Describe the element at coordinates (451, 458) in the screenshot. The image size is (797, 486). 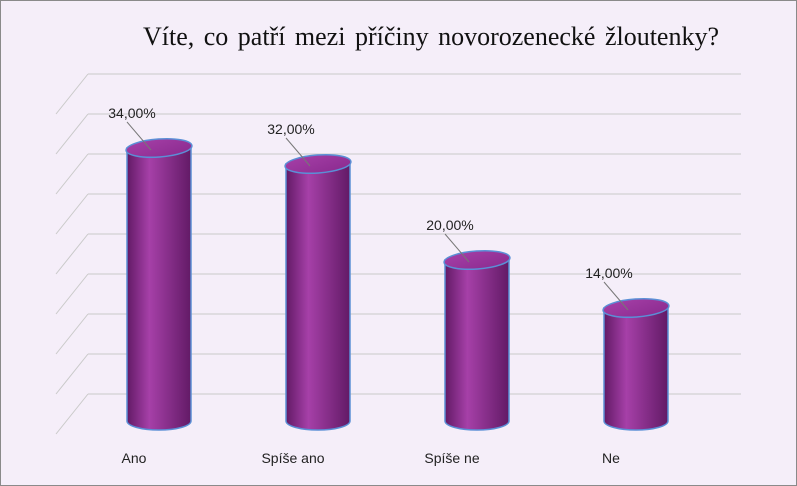
I see `category-label: Spíše ne` at that location.